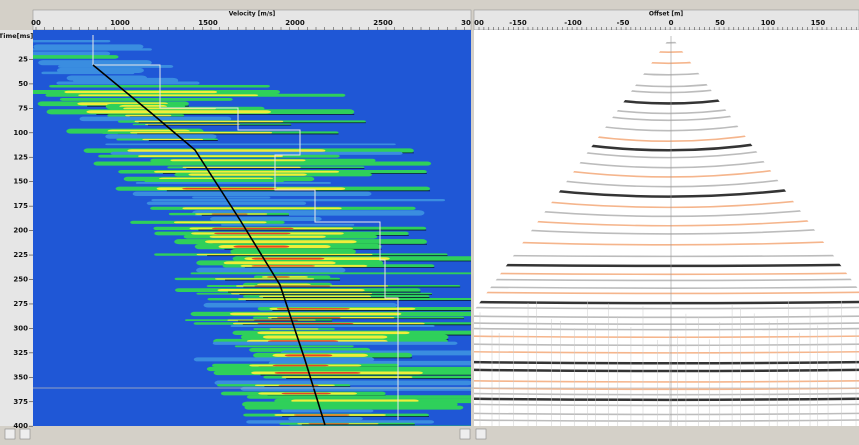 The width and height of the screenshot is (859, 445). Describe the element at coordinates (818, 23) in the screenshot. I see `x-tick-label: 150` at that location.